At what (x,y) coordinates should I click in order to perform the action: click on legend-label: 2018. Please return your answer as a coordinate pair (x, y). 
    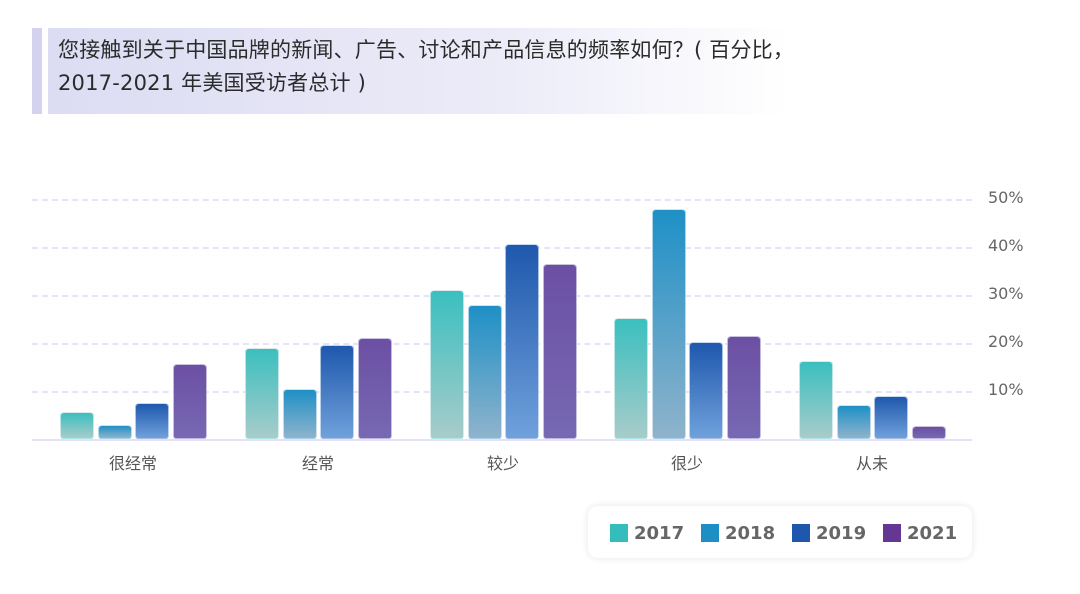
    Looking at the image, I should click on (750, 533).